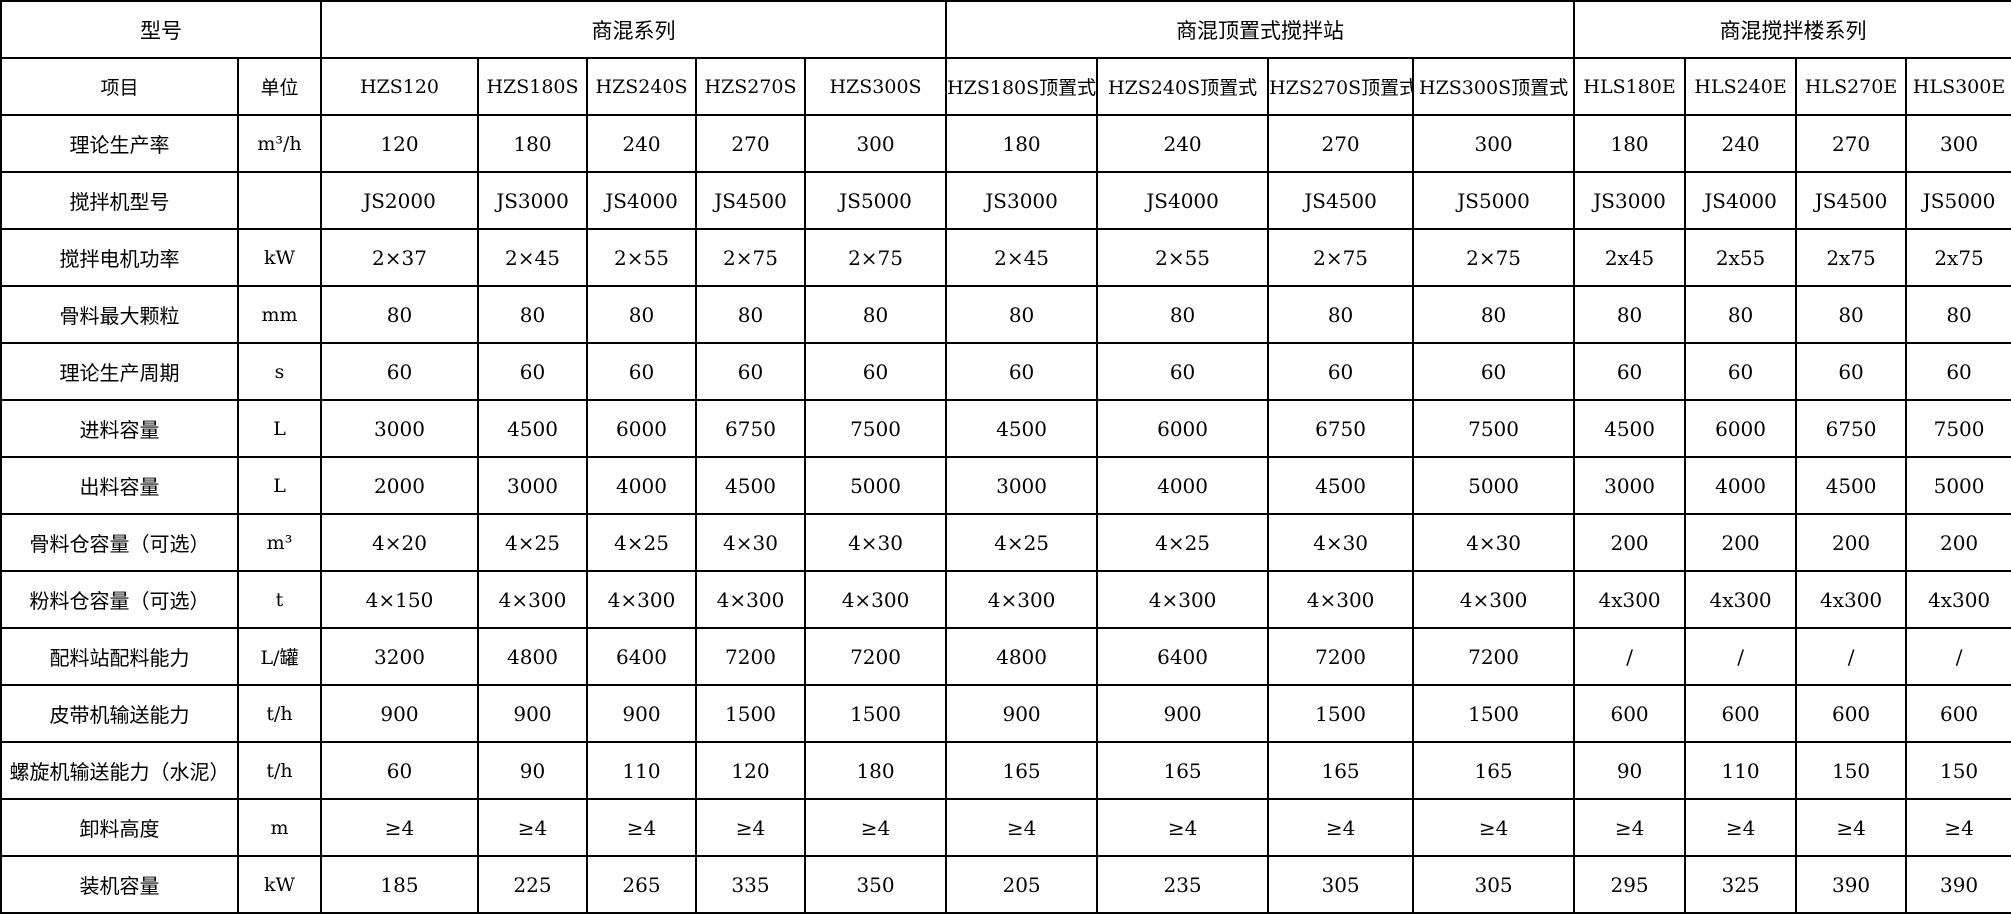 The width and height of the screenshot is (2011, 914). I want to click on column-header-13: HLS270E, so click(1851, 86).